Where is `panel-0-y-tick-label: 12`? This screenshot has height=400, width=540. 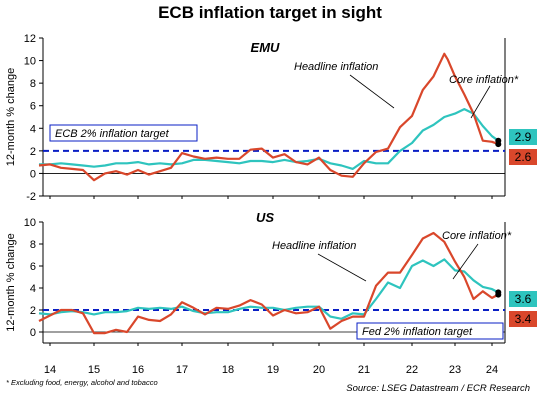
panel-0-y-tick-label: 12 is located at coordinates (30, 39).